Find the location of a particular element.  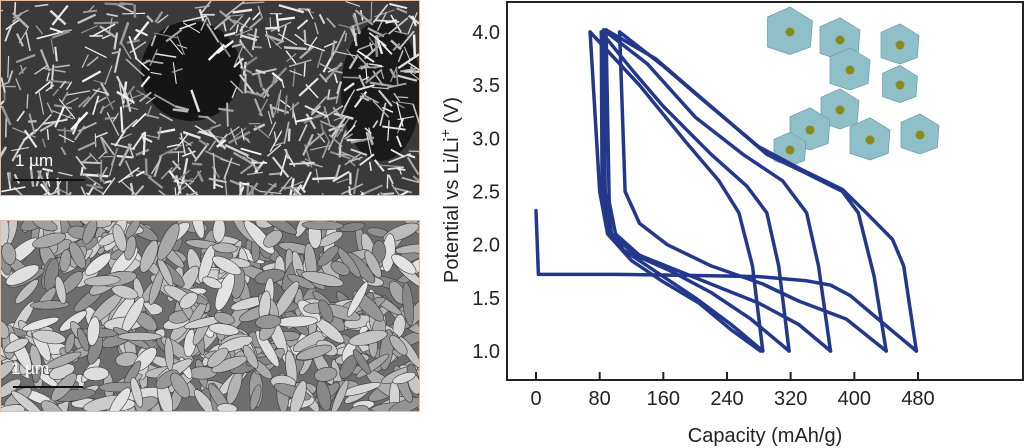

y-axis-title: Potential vs Li/Li+ (V) is located at coordinates (450, 190).